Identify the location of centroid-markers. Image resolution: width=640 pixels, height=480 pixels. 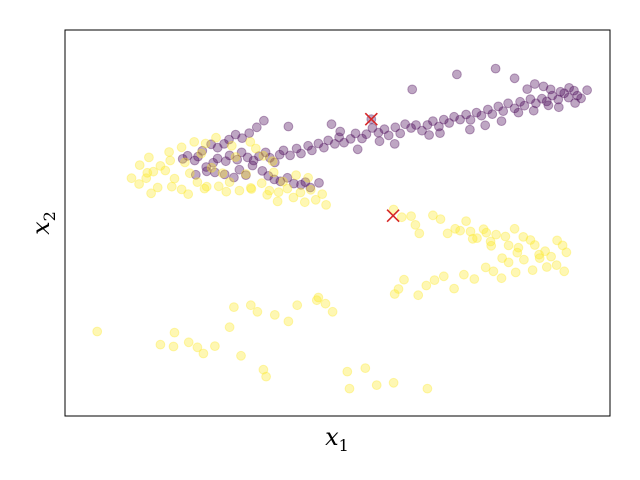
(382, 167).